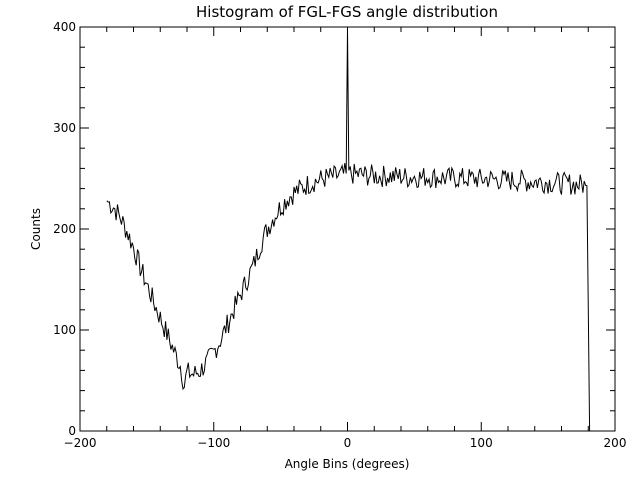 The width and height of the screenshot is (640, 480). What do you see at coordinates (72, 431) in the screenshot?
I see `y-tick-label: 0` at bounding box center [72, 431].